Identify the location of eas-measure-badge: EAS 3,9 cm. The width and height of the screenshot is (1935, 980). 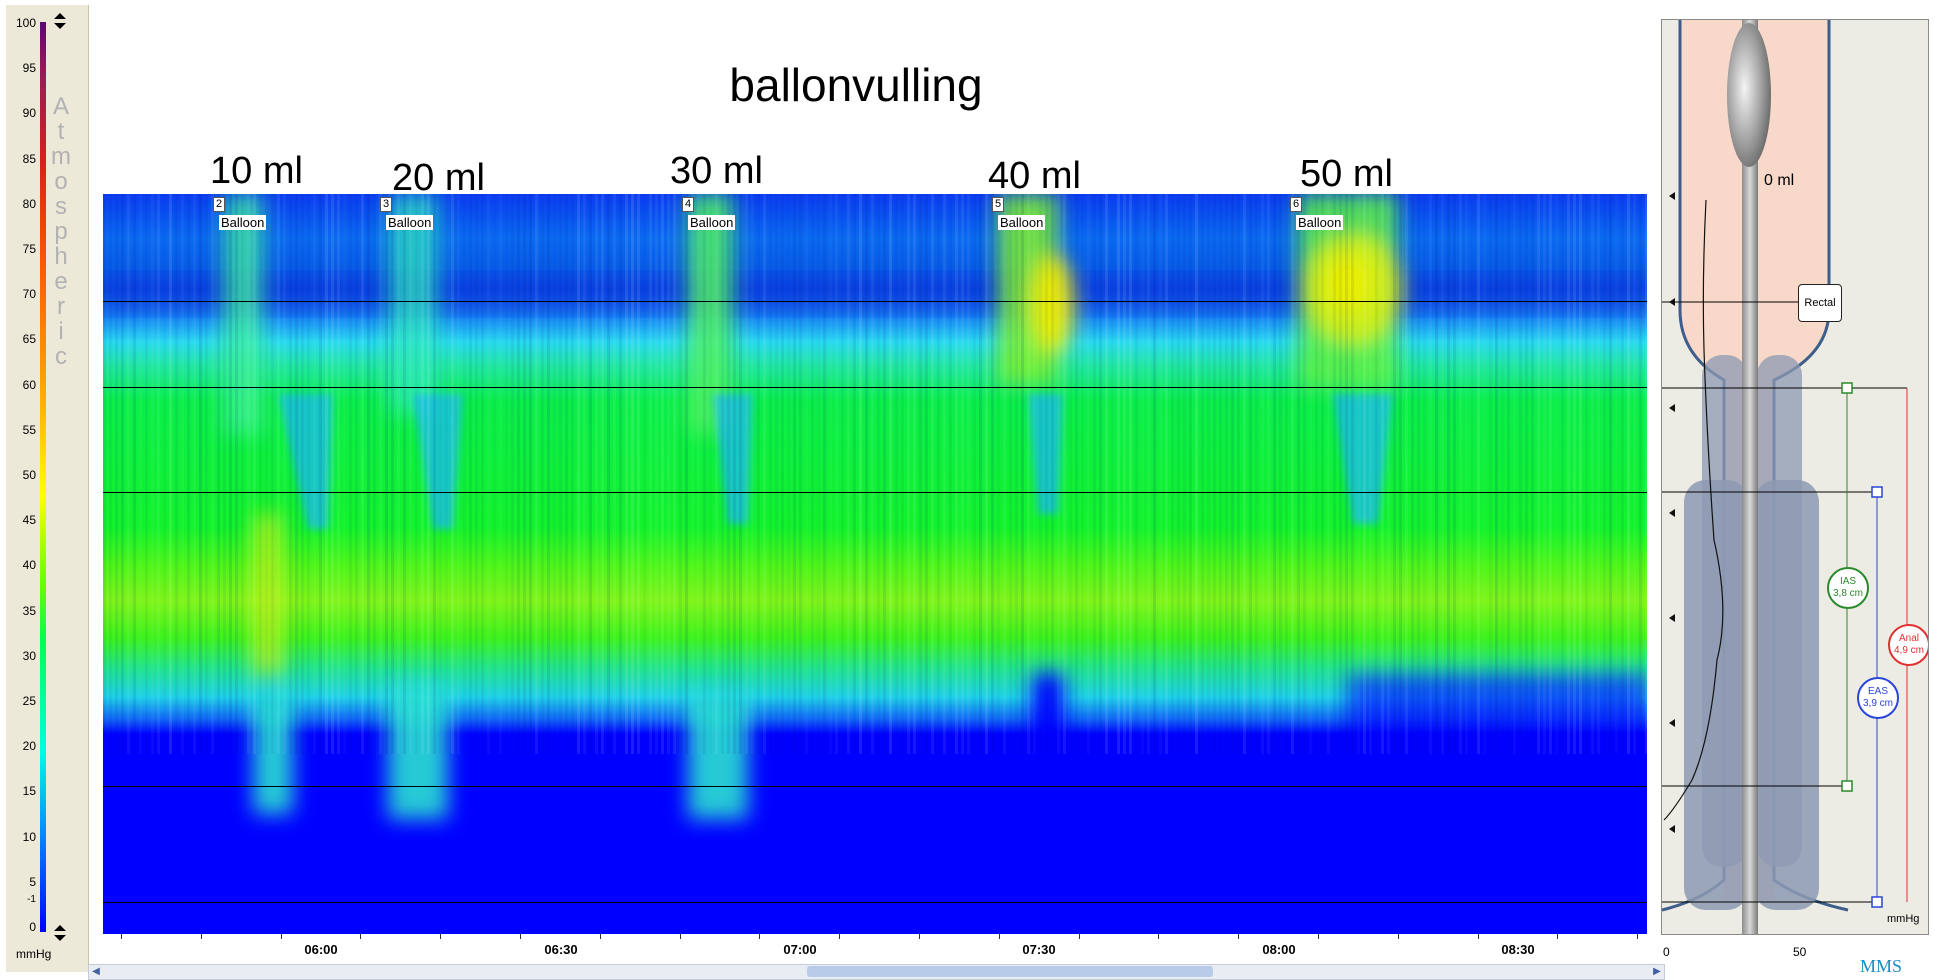
(1878, 698).